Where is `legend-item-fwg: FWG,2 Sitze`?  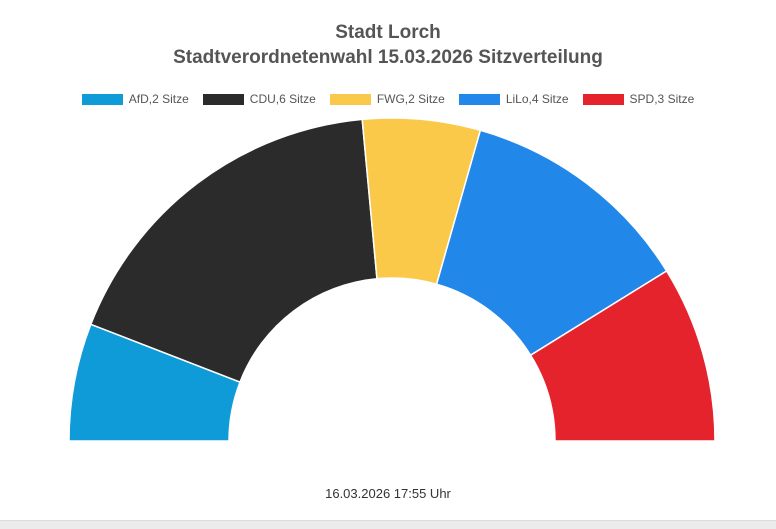 legend-item-fwg: FWG,2 Sitze is located at coordinates (387, 99).